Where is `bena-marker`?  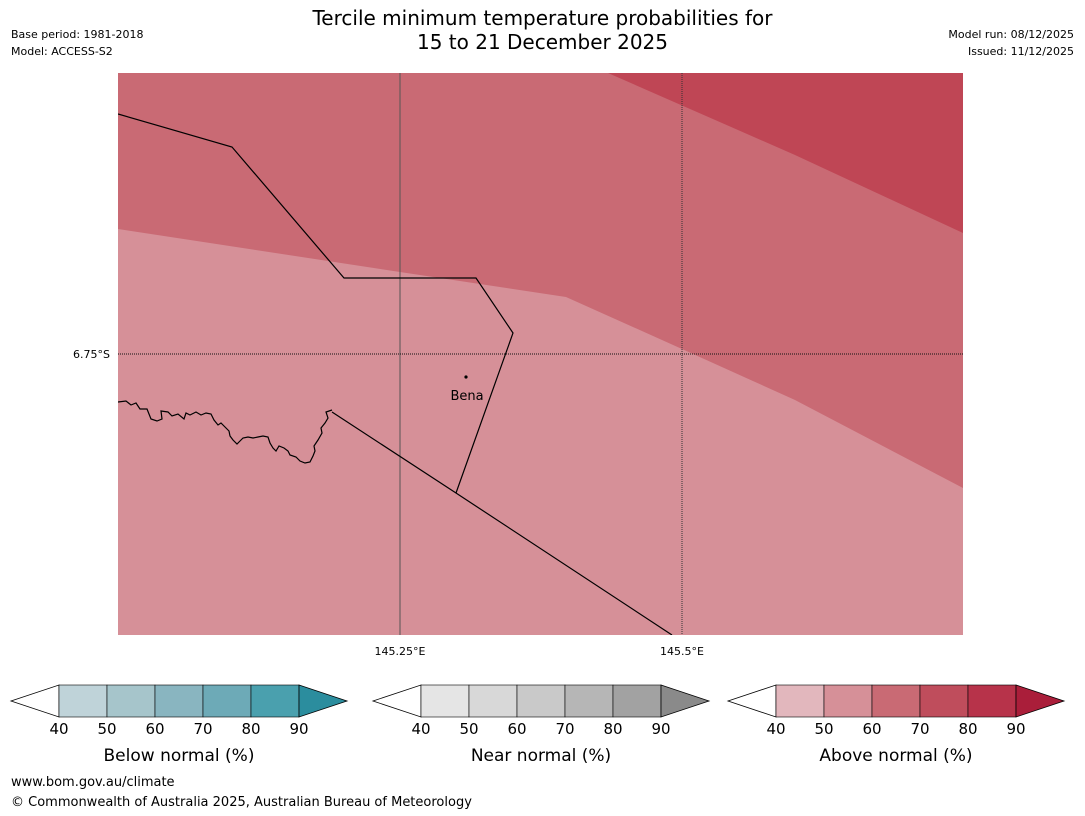
bena-marker is located at coordinates (466, 377).